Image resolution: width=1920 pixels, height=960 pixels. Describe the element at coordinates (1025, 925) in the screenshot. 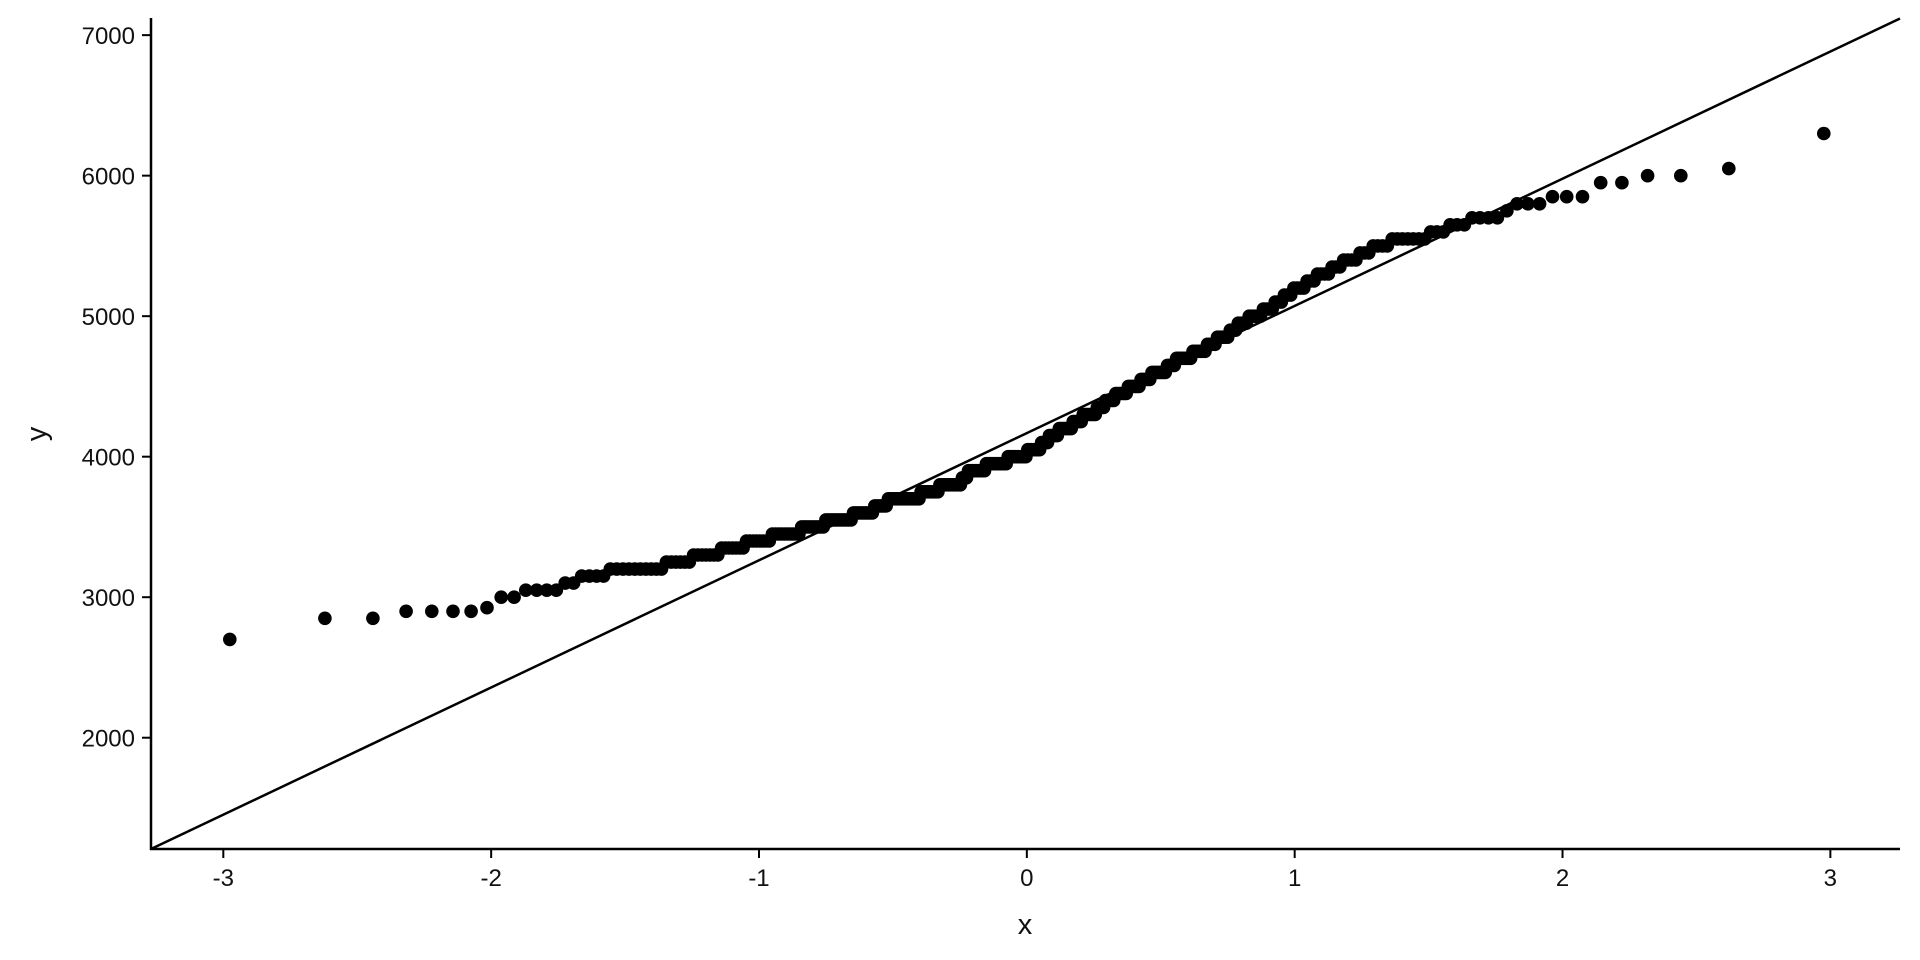

I see `x-axis-title: x` at that location.